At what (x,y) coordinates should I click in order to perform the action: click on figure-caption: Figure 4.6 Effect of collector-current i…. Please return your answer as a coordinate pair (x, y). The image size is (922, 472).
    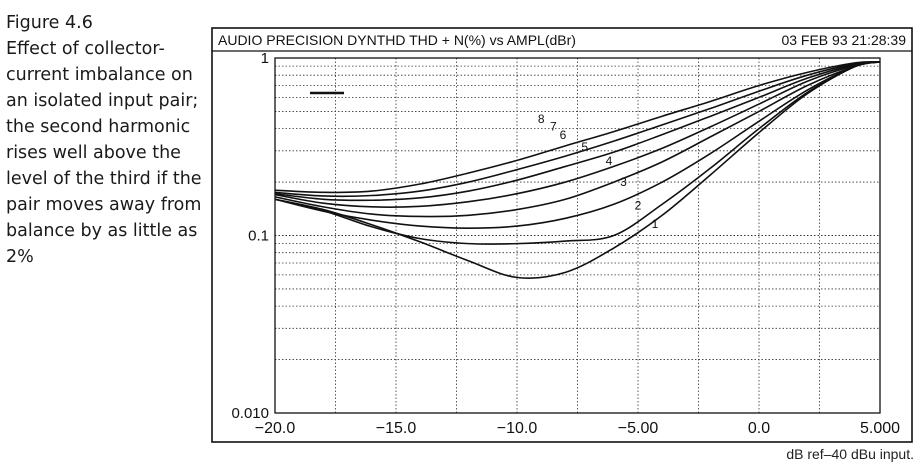
    Looking at the image, I should click on (106, 140).